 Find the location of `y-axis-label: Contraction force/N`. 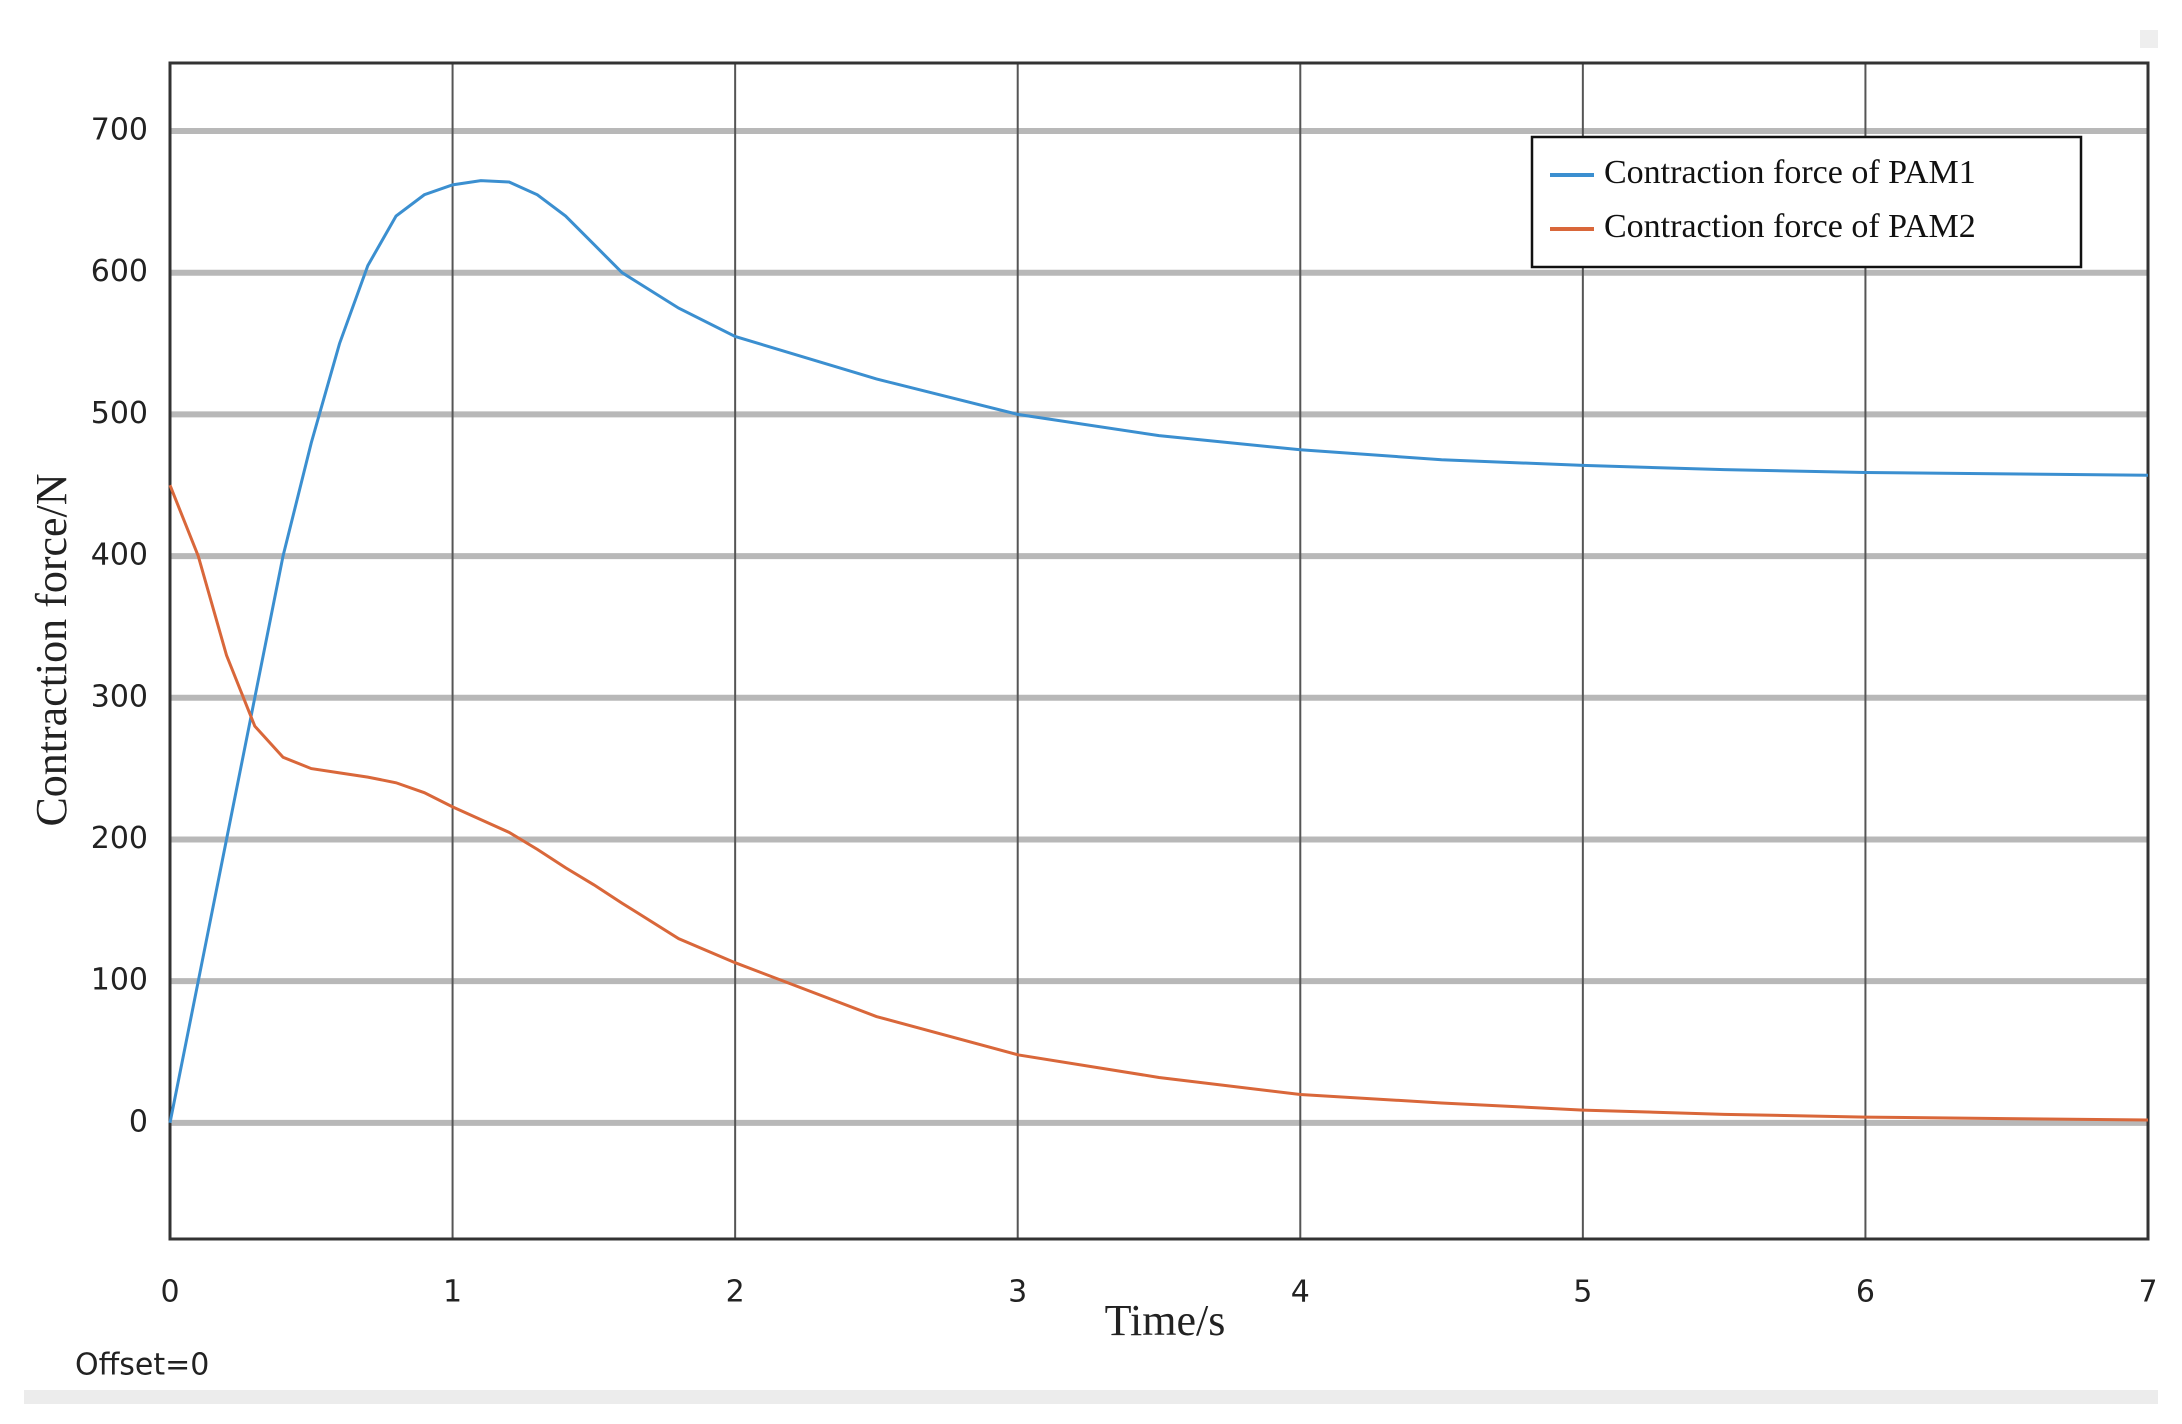

y-axis-label: Contraction force/N is located at coordinates (51, 649).